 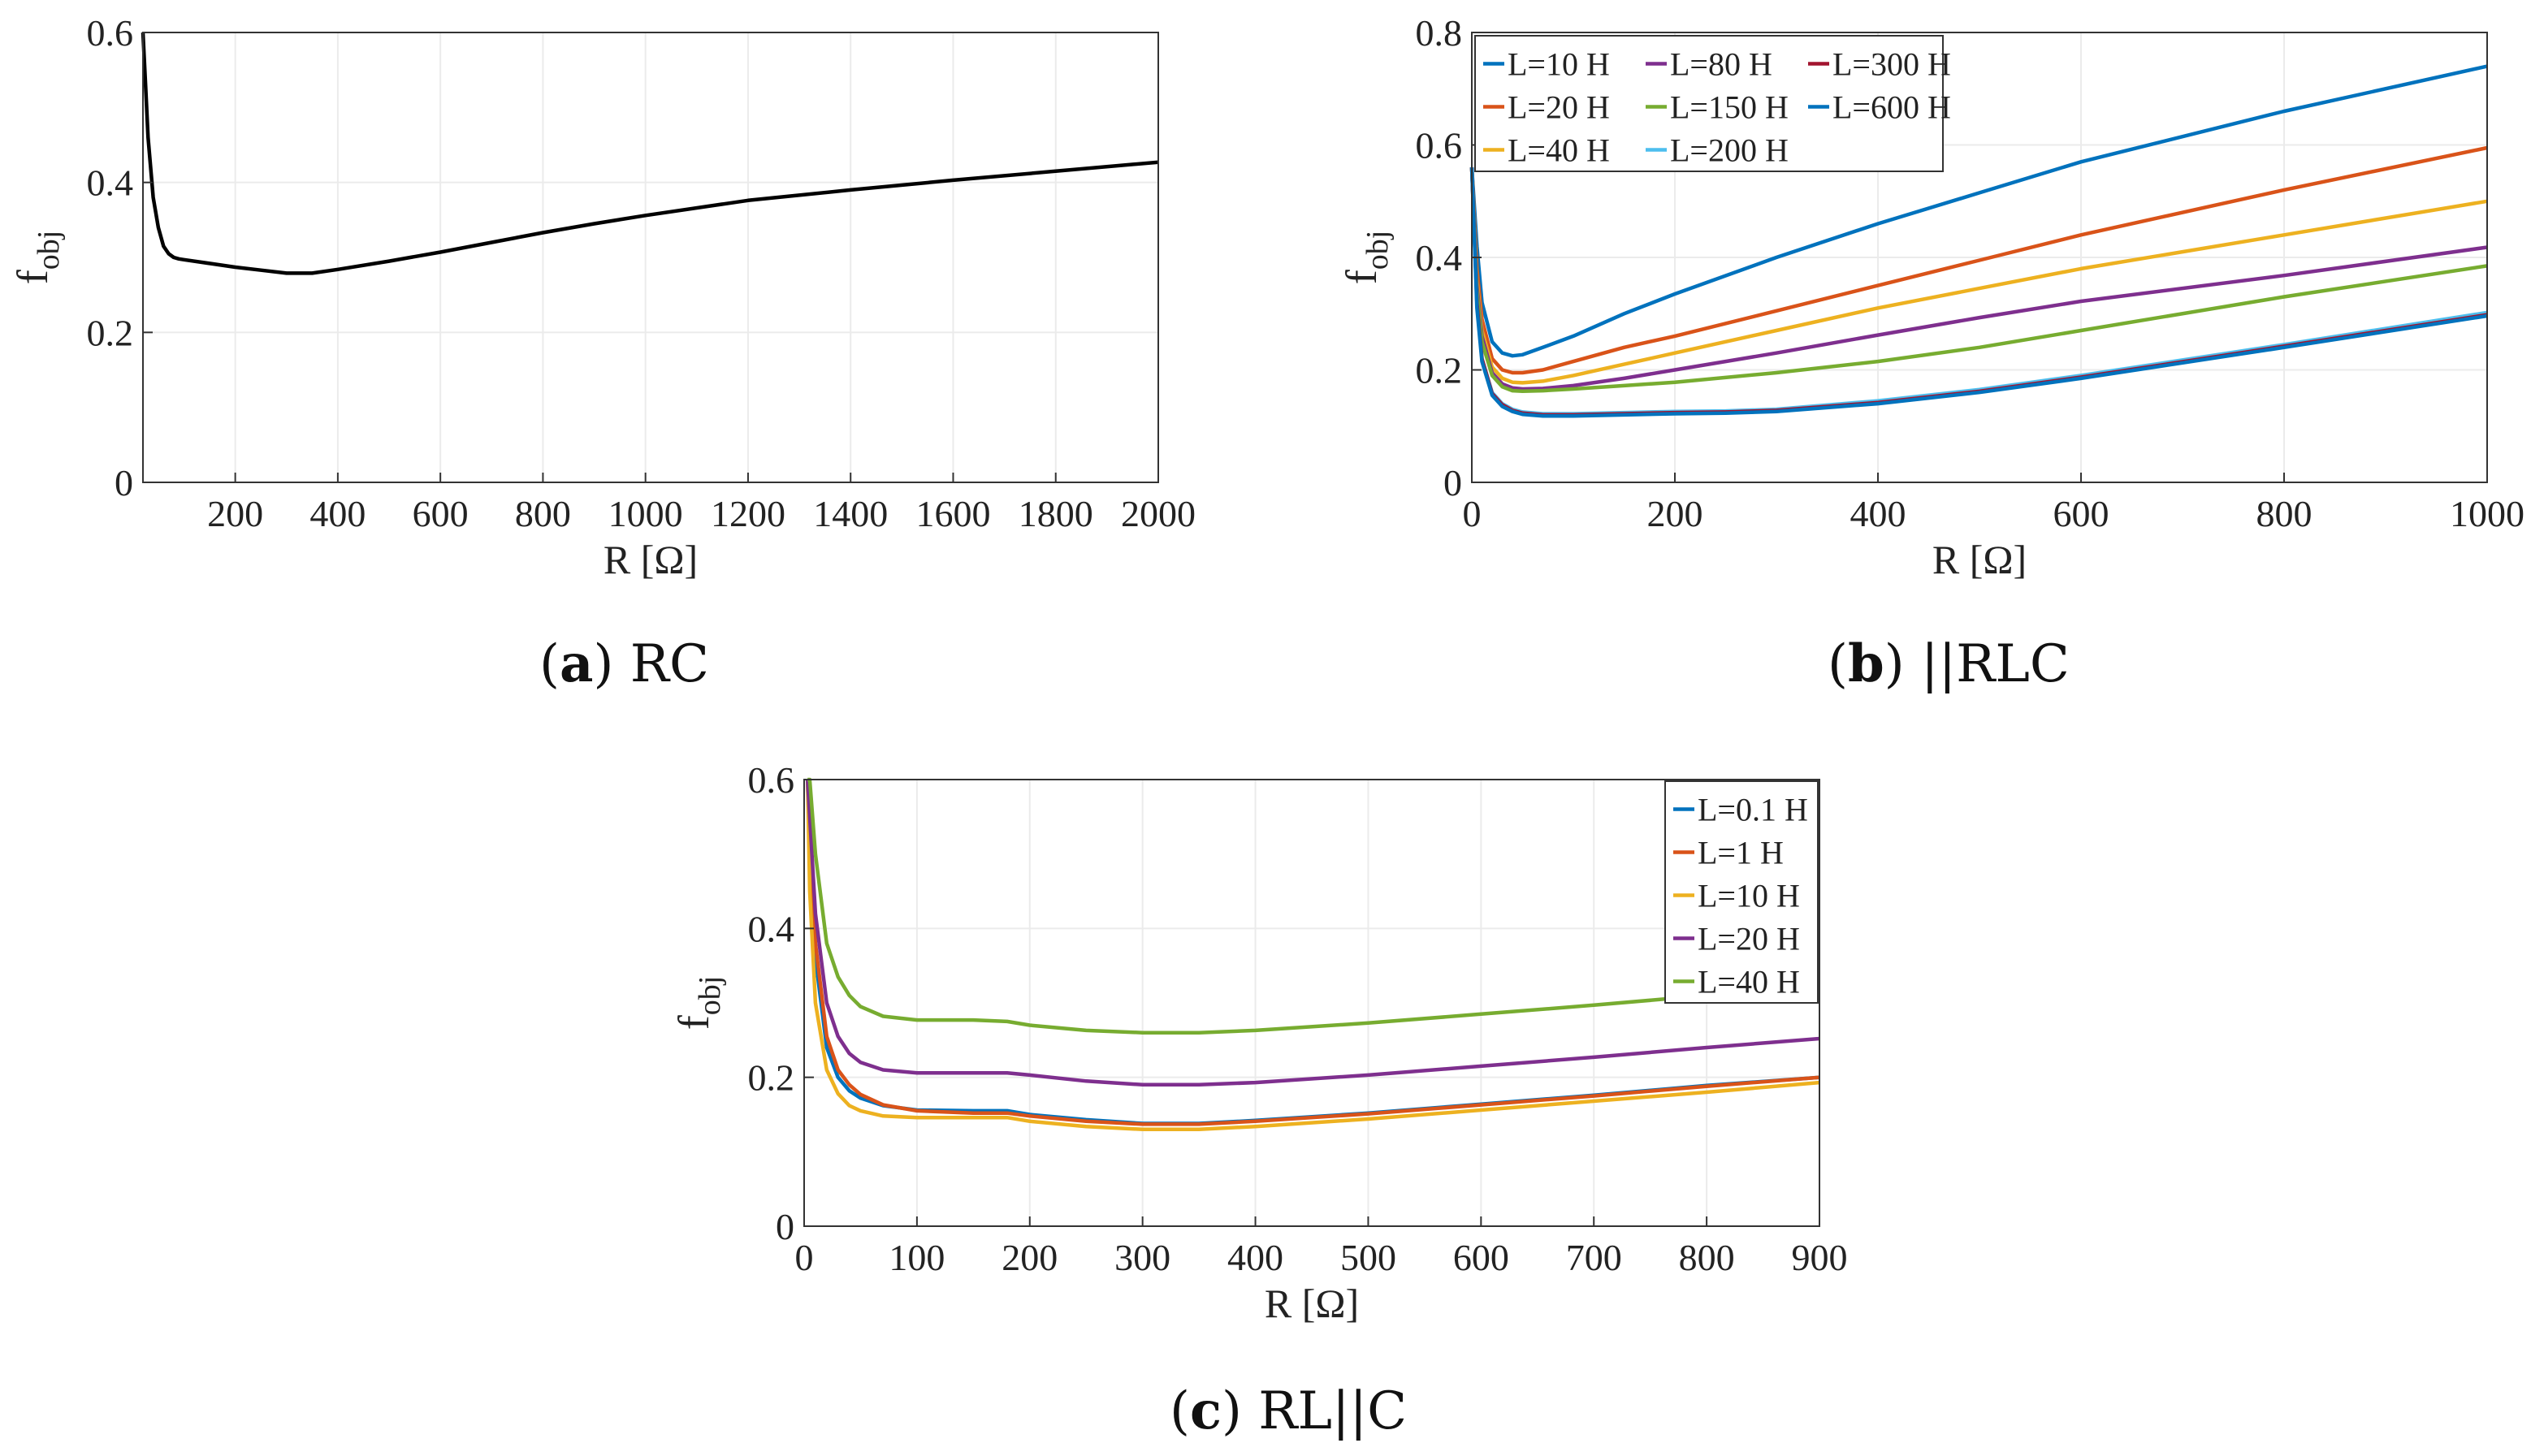 I want to click on caption-a: (a) RC, so click(x=624, y=663).